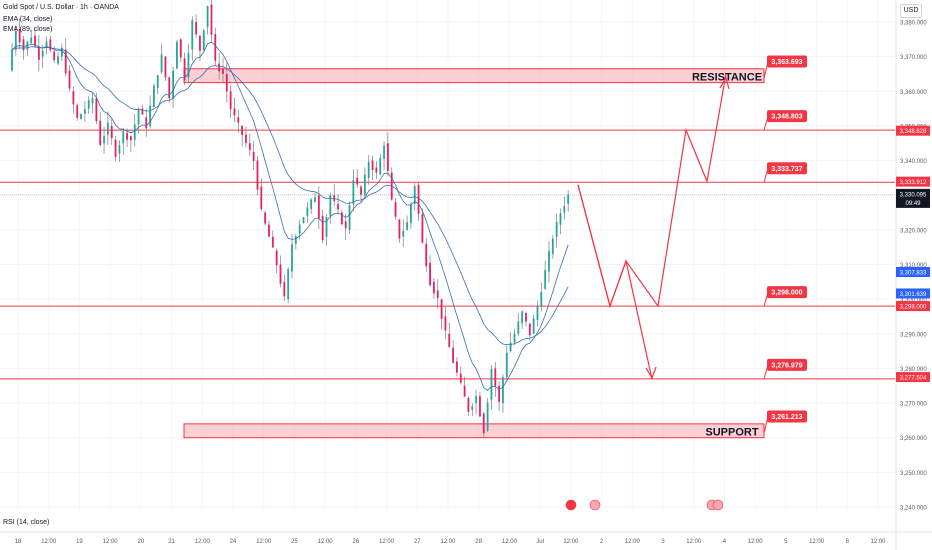 This screenshot has height=550, width=932. I want to click on axis-price-tag-label: 3,298.000, so click(913, 308).